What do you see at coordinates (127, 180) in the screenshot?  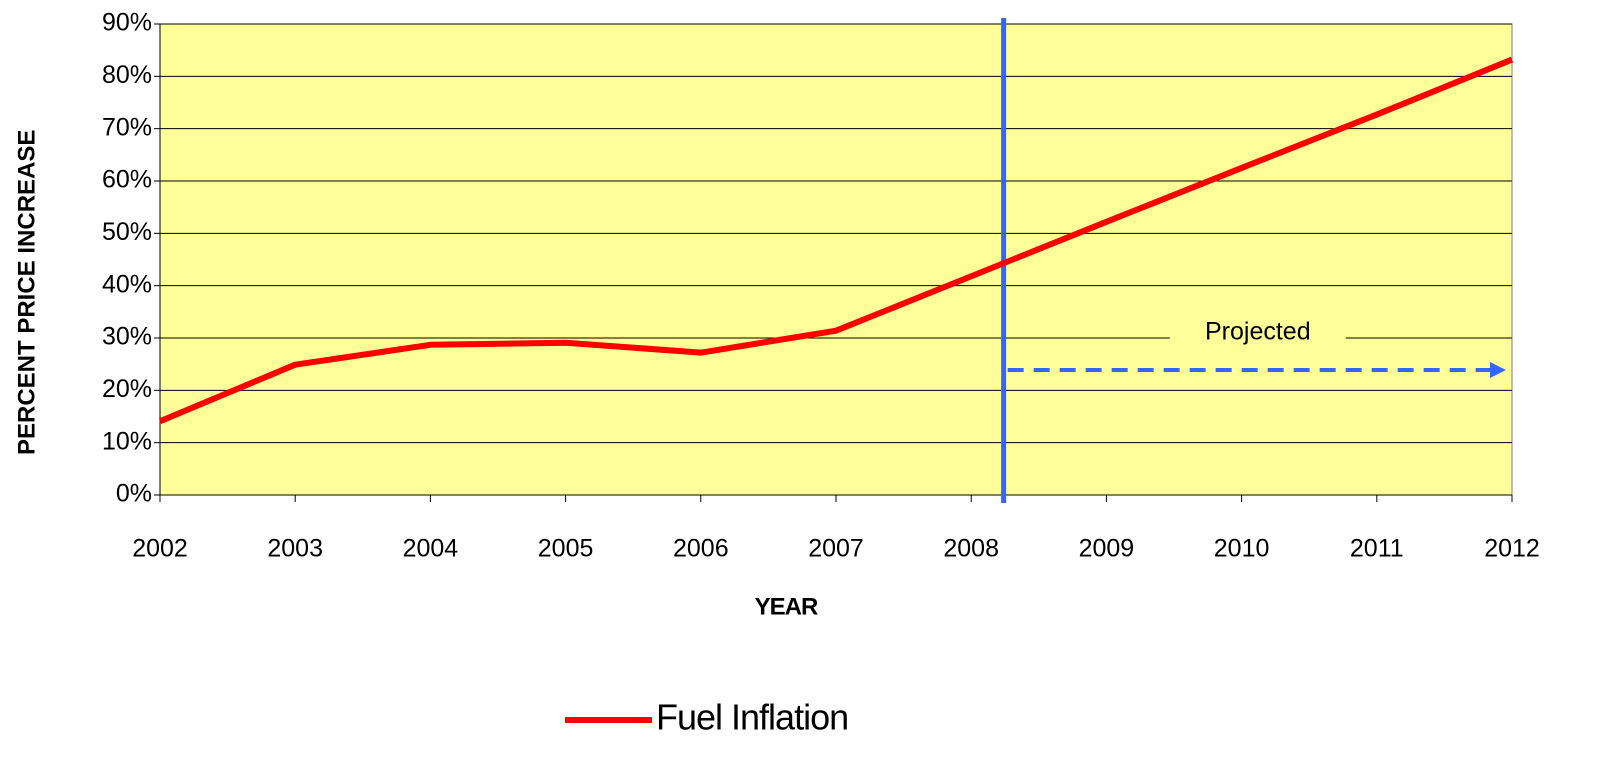 I see `y-tick-label: 60%` at bounding box center [127, 180].